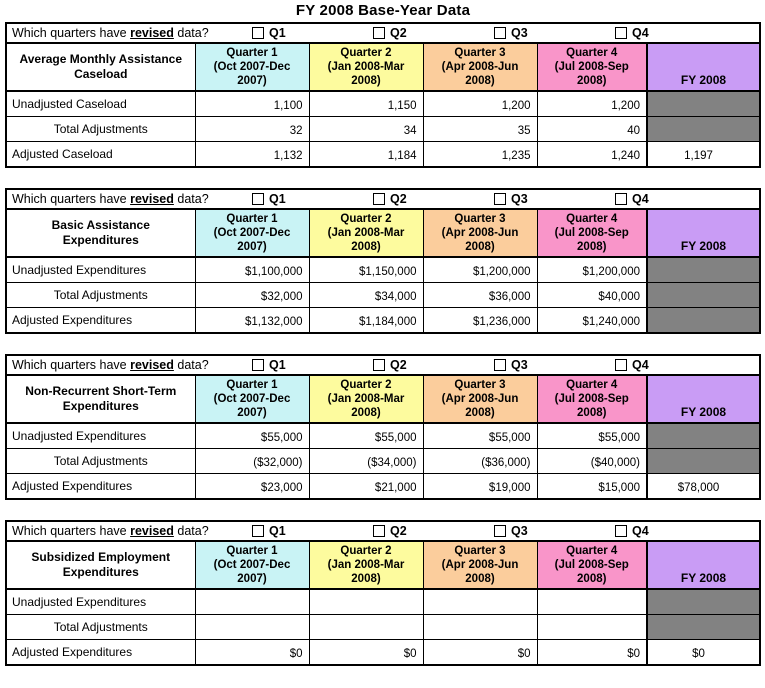 Image resolution: width=765 pixels, height=688 pixels. Describe the element at coordinates (480, 485) in the screenshot. I see `value-cell: $19,000` at that location.